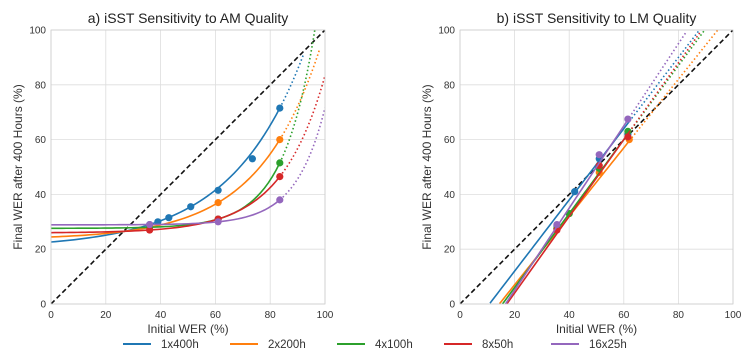 Image resolution: width=741 pixels, height=358 pixels. I want to click on legend-label-8x50h: 8x50h, so click(497, 345).